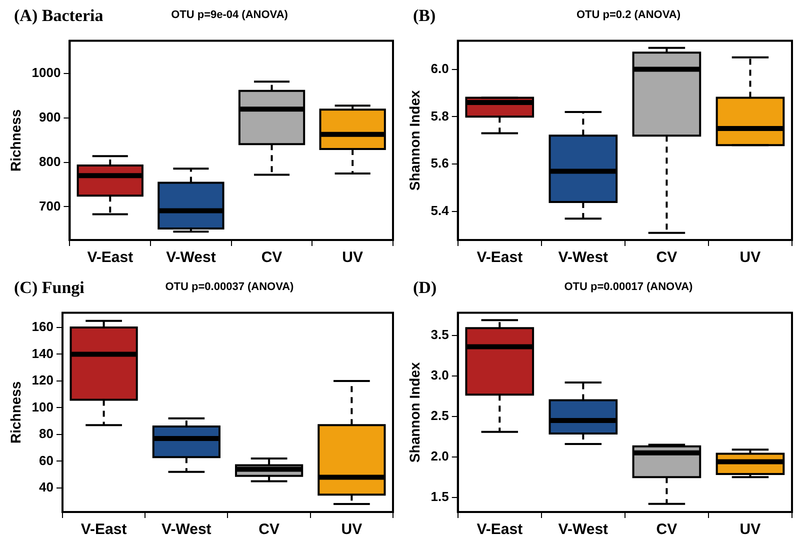 The height and width of the screenshot is (544, 798). What do you see at coordinates (439, 496) in the screenshot?
I see `y-tick-label: 1.5` at bounding box center [439, 496].